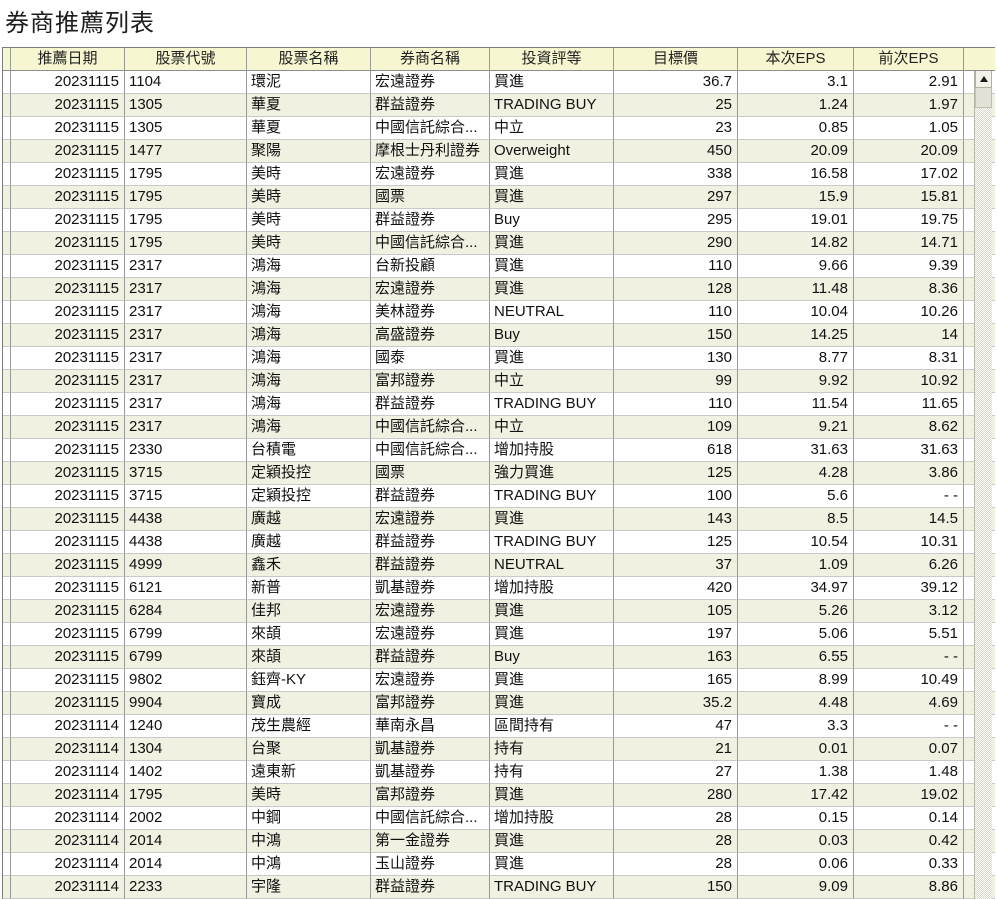 This screenshot has height=899, width=997. I want to click on col-header-stock-name: 股票名稱, so click(309, 59).